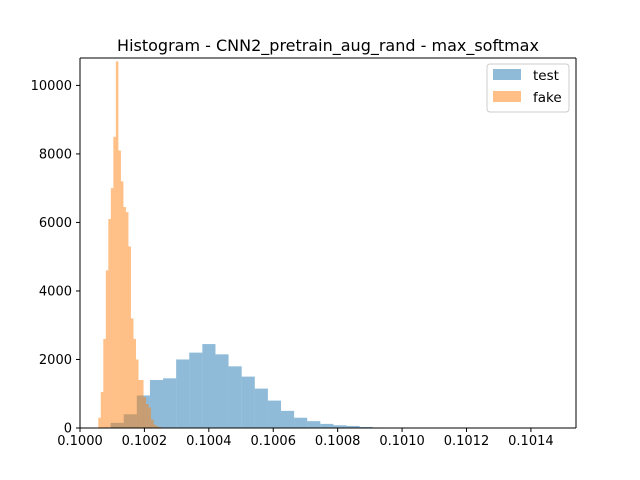 The height and width of the screenshot is (480, 640). Describe the element at coordinates (531, 441) in the screenshot. I see `x-tick-label: 0.1014` at that location.